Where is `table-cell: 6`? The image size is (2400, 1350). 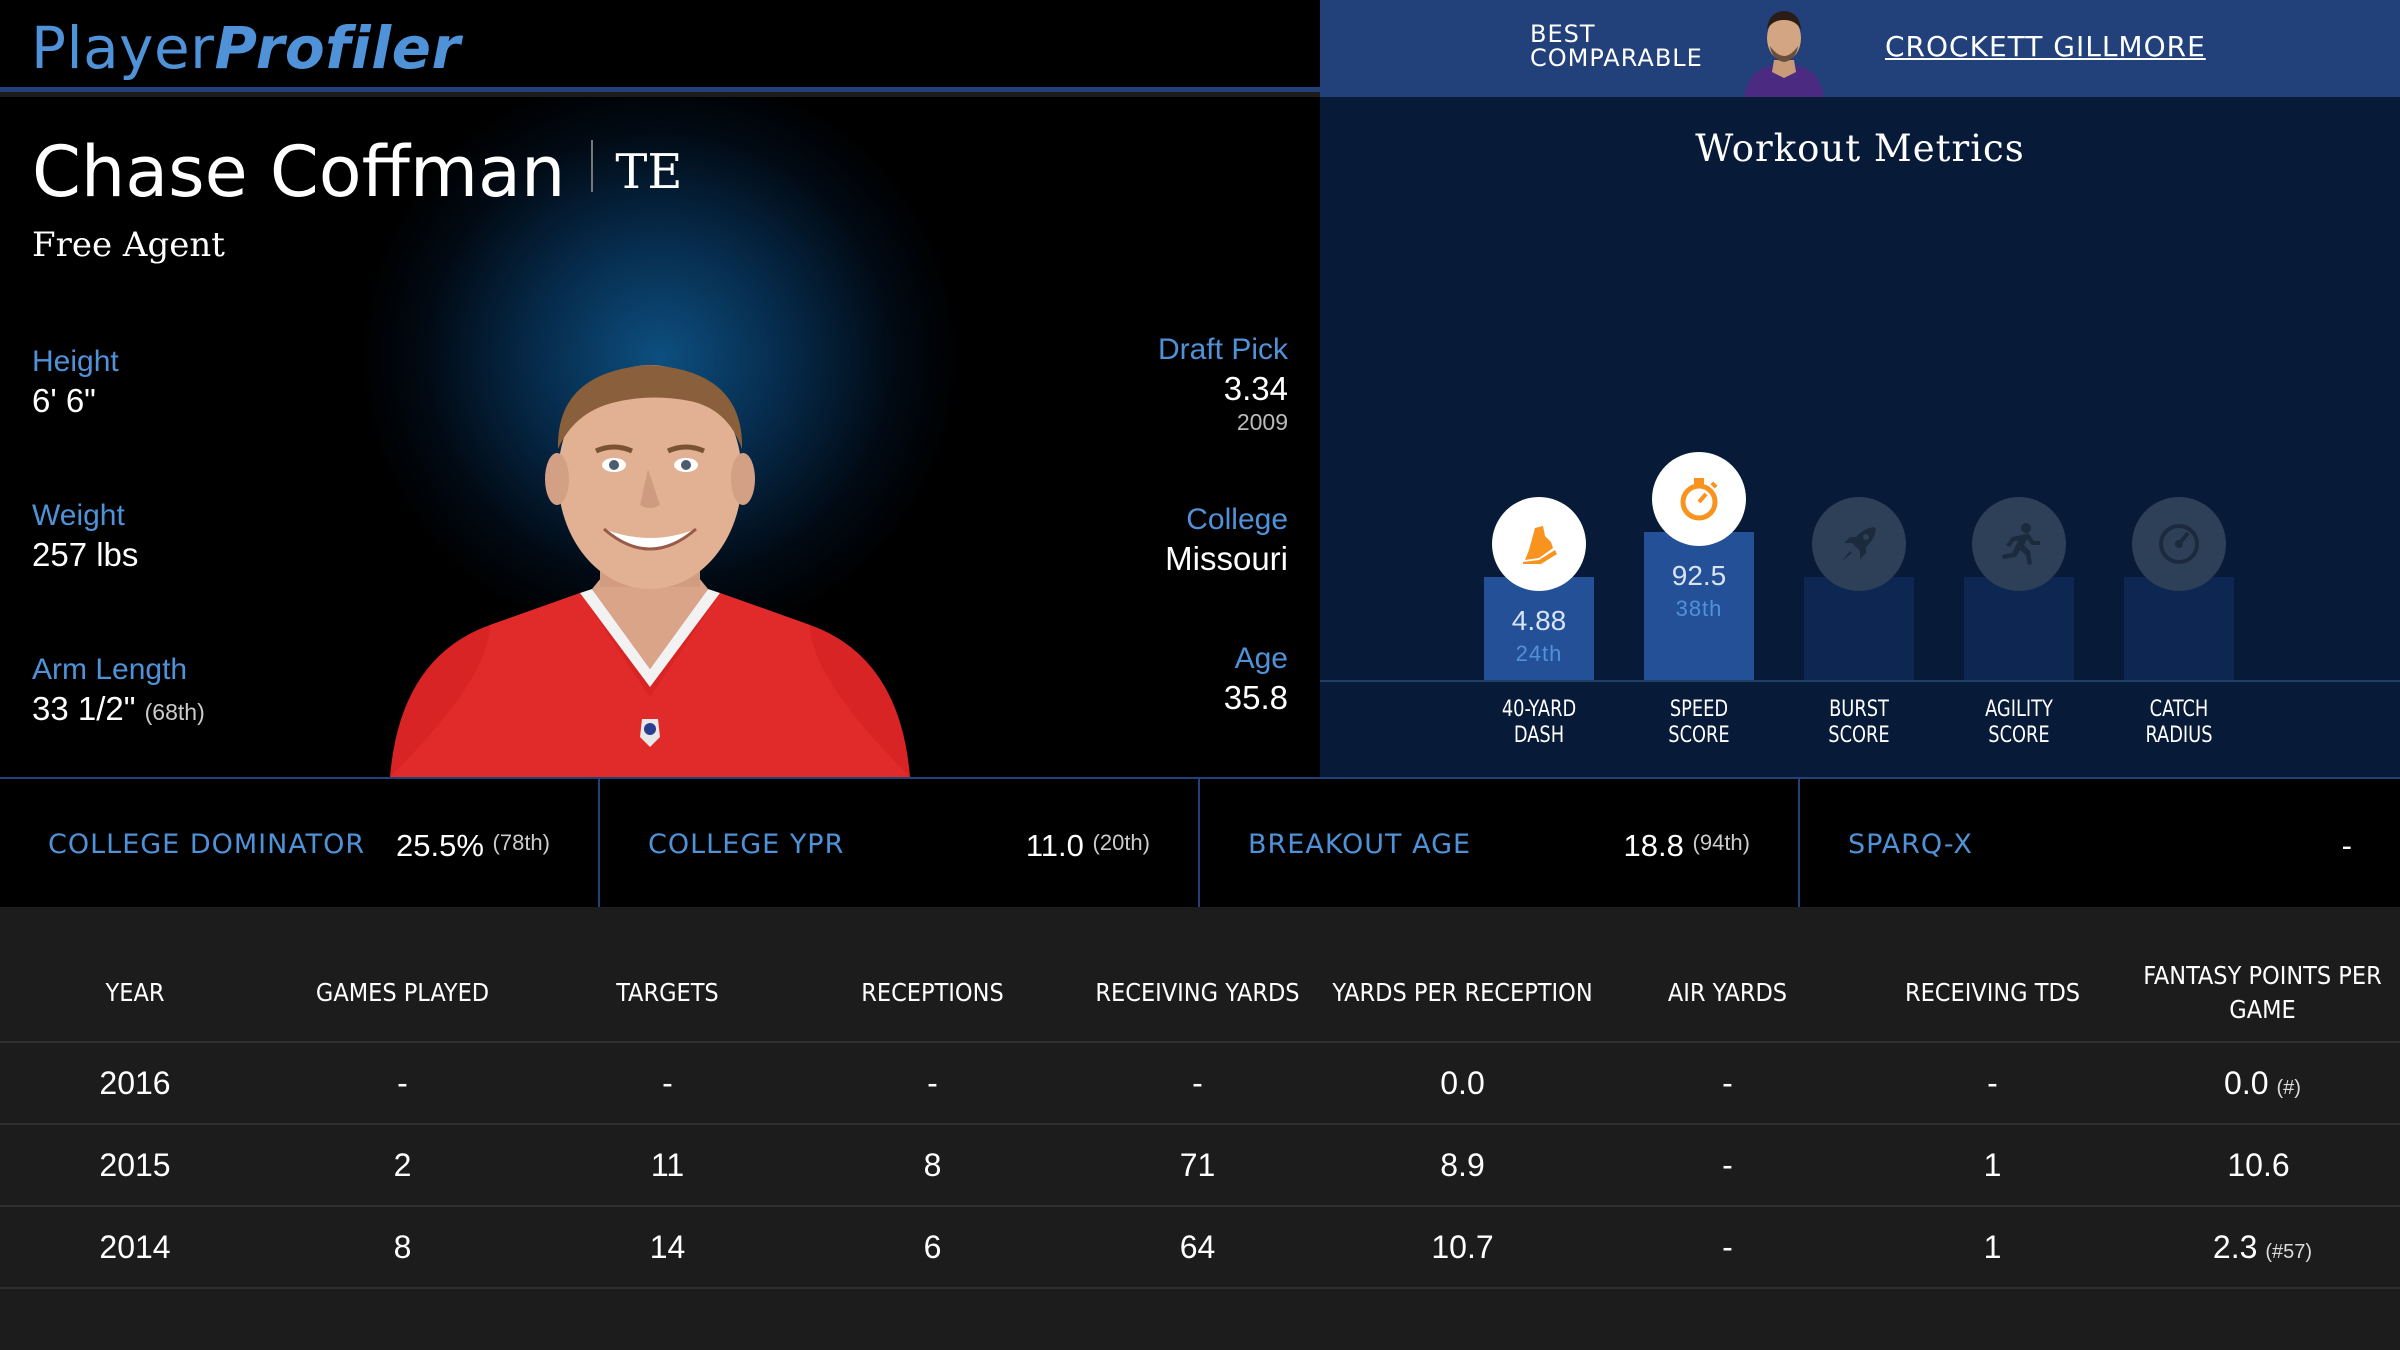
table-cell: 6 is located at coordinates (932, 1247).